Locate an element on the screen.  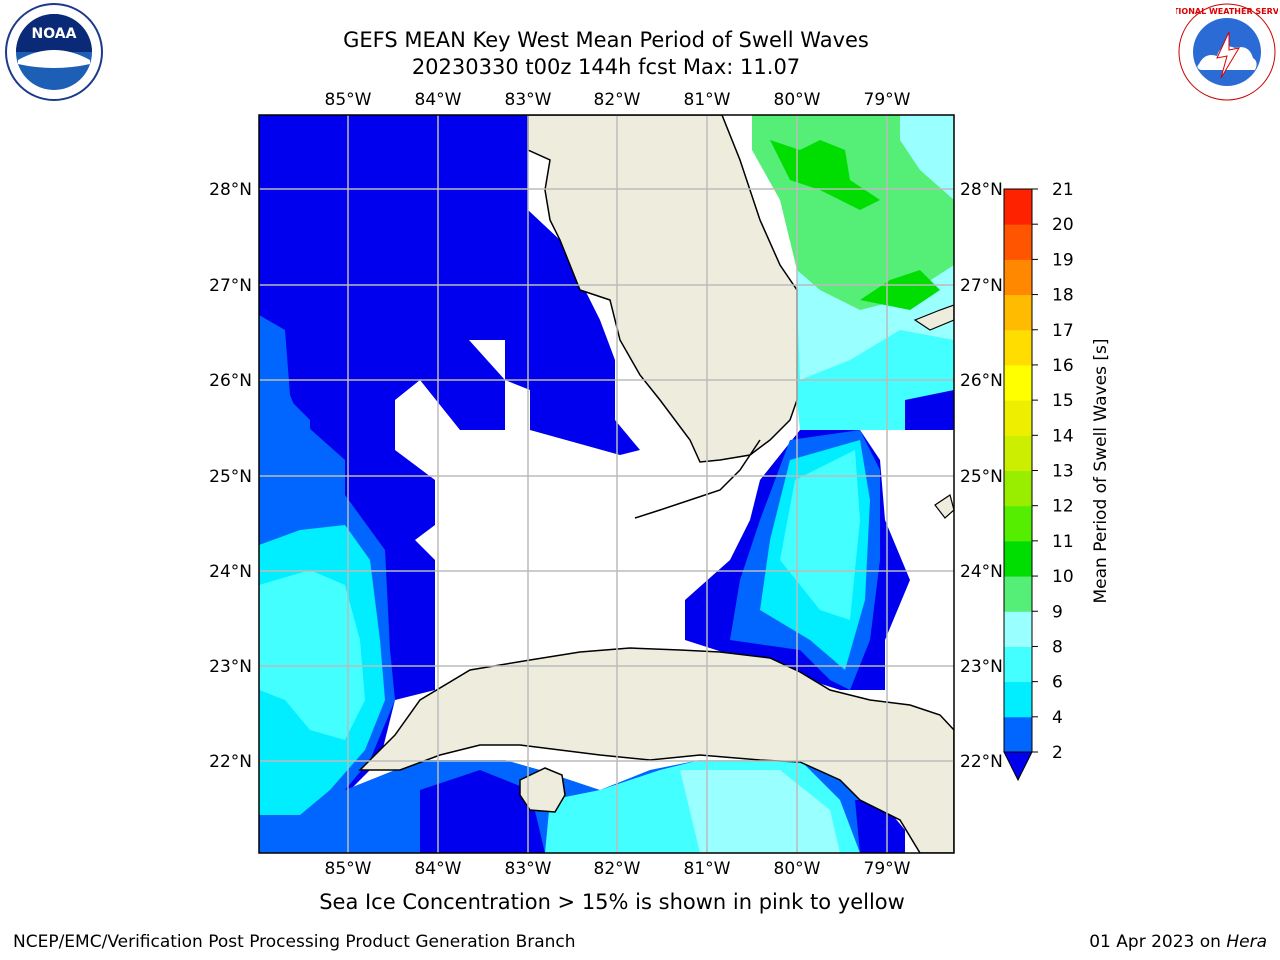
colorbar-tick-label: 21 is located at coordinates (1063, 190).